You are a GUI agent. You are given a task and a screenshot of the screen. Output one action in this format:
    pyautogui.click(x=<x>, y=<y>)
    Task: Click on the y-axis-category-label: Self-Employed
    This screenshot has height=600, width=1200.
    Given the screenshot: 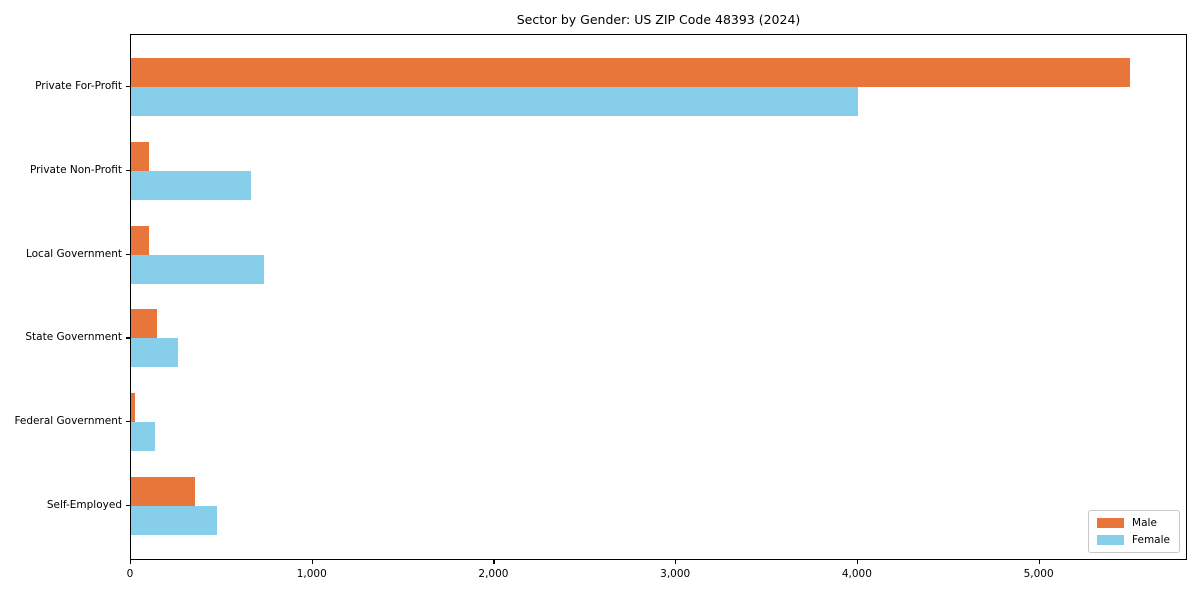 What is the action you would take?
    pyautogui.click(x=84, y=505)
    